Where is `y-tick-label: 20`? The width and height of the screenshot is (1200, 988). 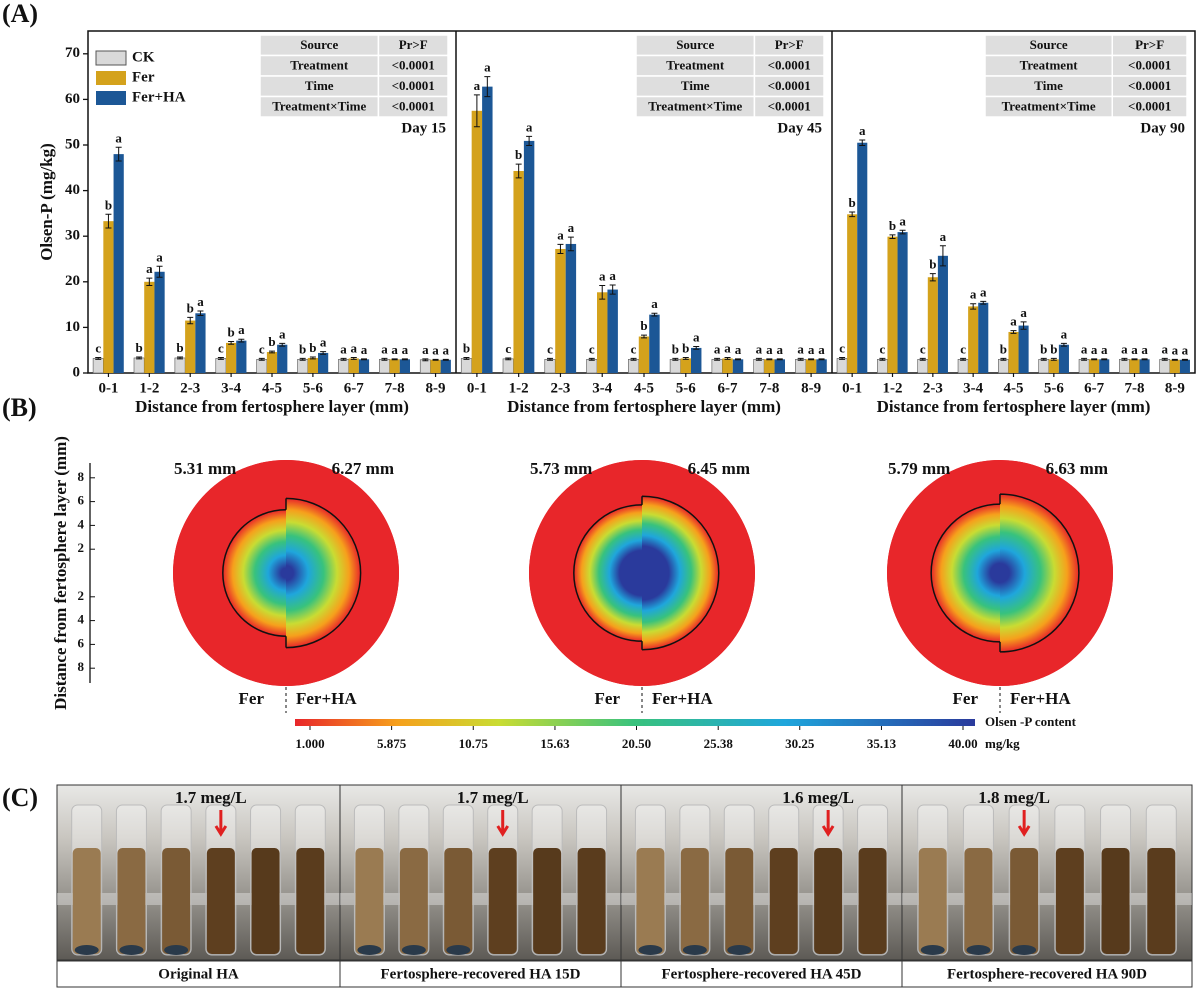 y-tick-label: 20 is located at coordinates (72, 281).